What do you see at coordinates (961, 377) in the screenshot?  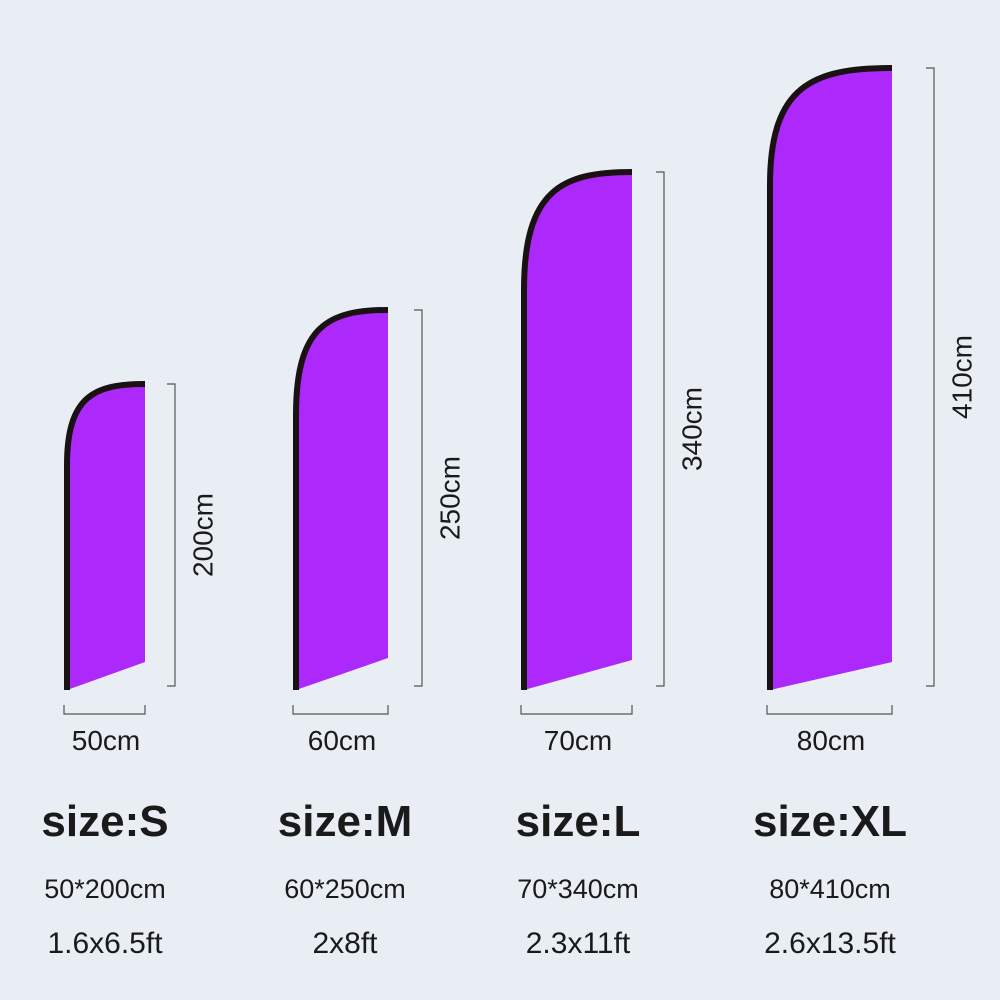 I see `height-label: 410cm` at bounding box center [961, 377].